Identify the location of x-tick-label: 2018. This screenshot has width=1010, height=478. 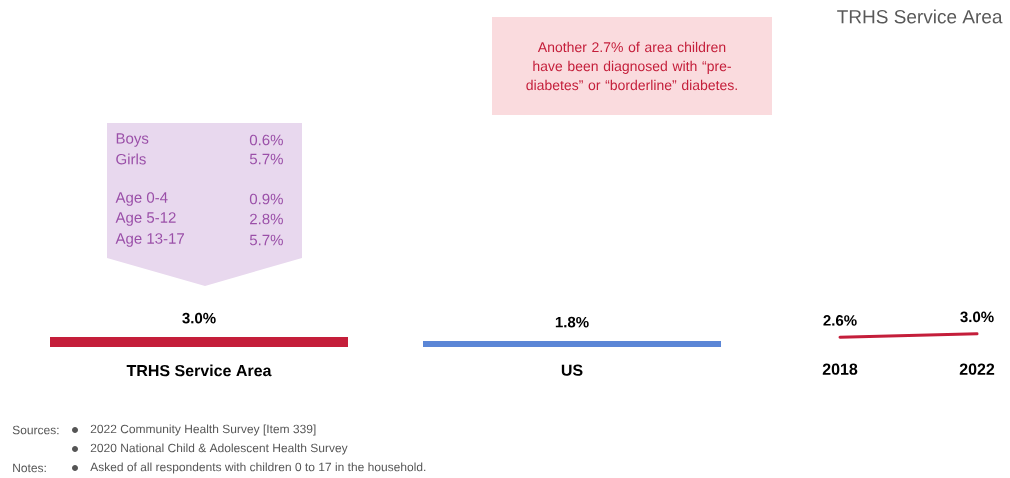
(840, 369).